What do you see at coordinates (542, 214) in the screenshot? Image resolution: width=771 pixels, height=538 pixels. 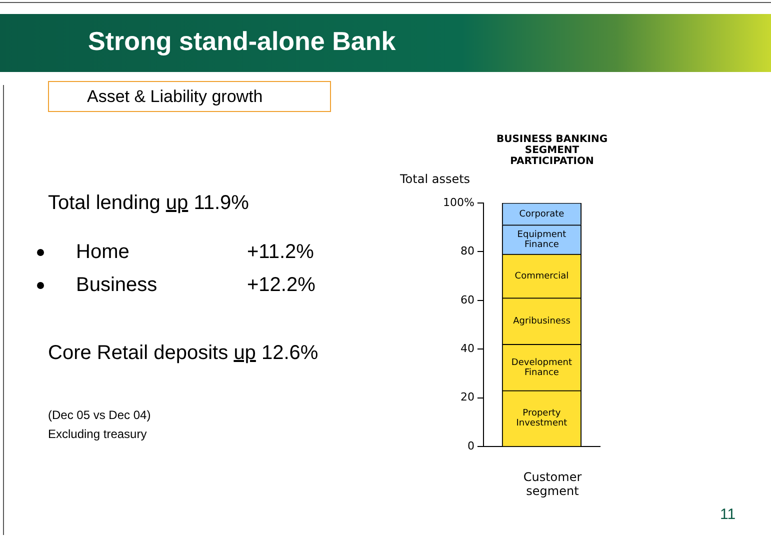 I see `series-label: Corporate` at bounding box center [542, 214].